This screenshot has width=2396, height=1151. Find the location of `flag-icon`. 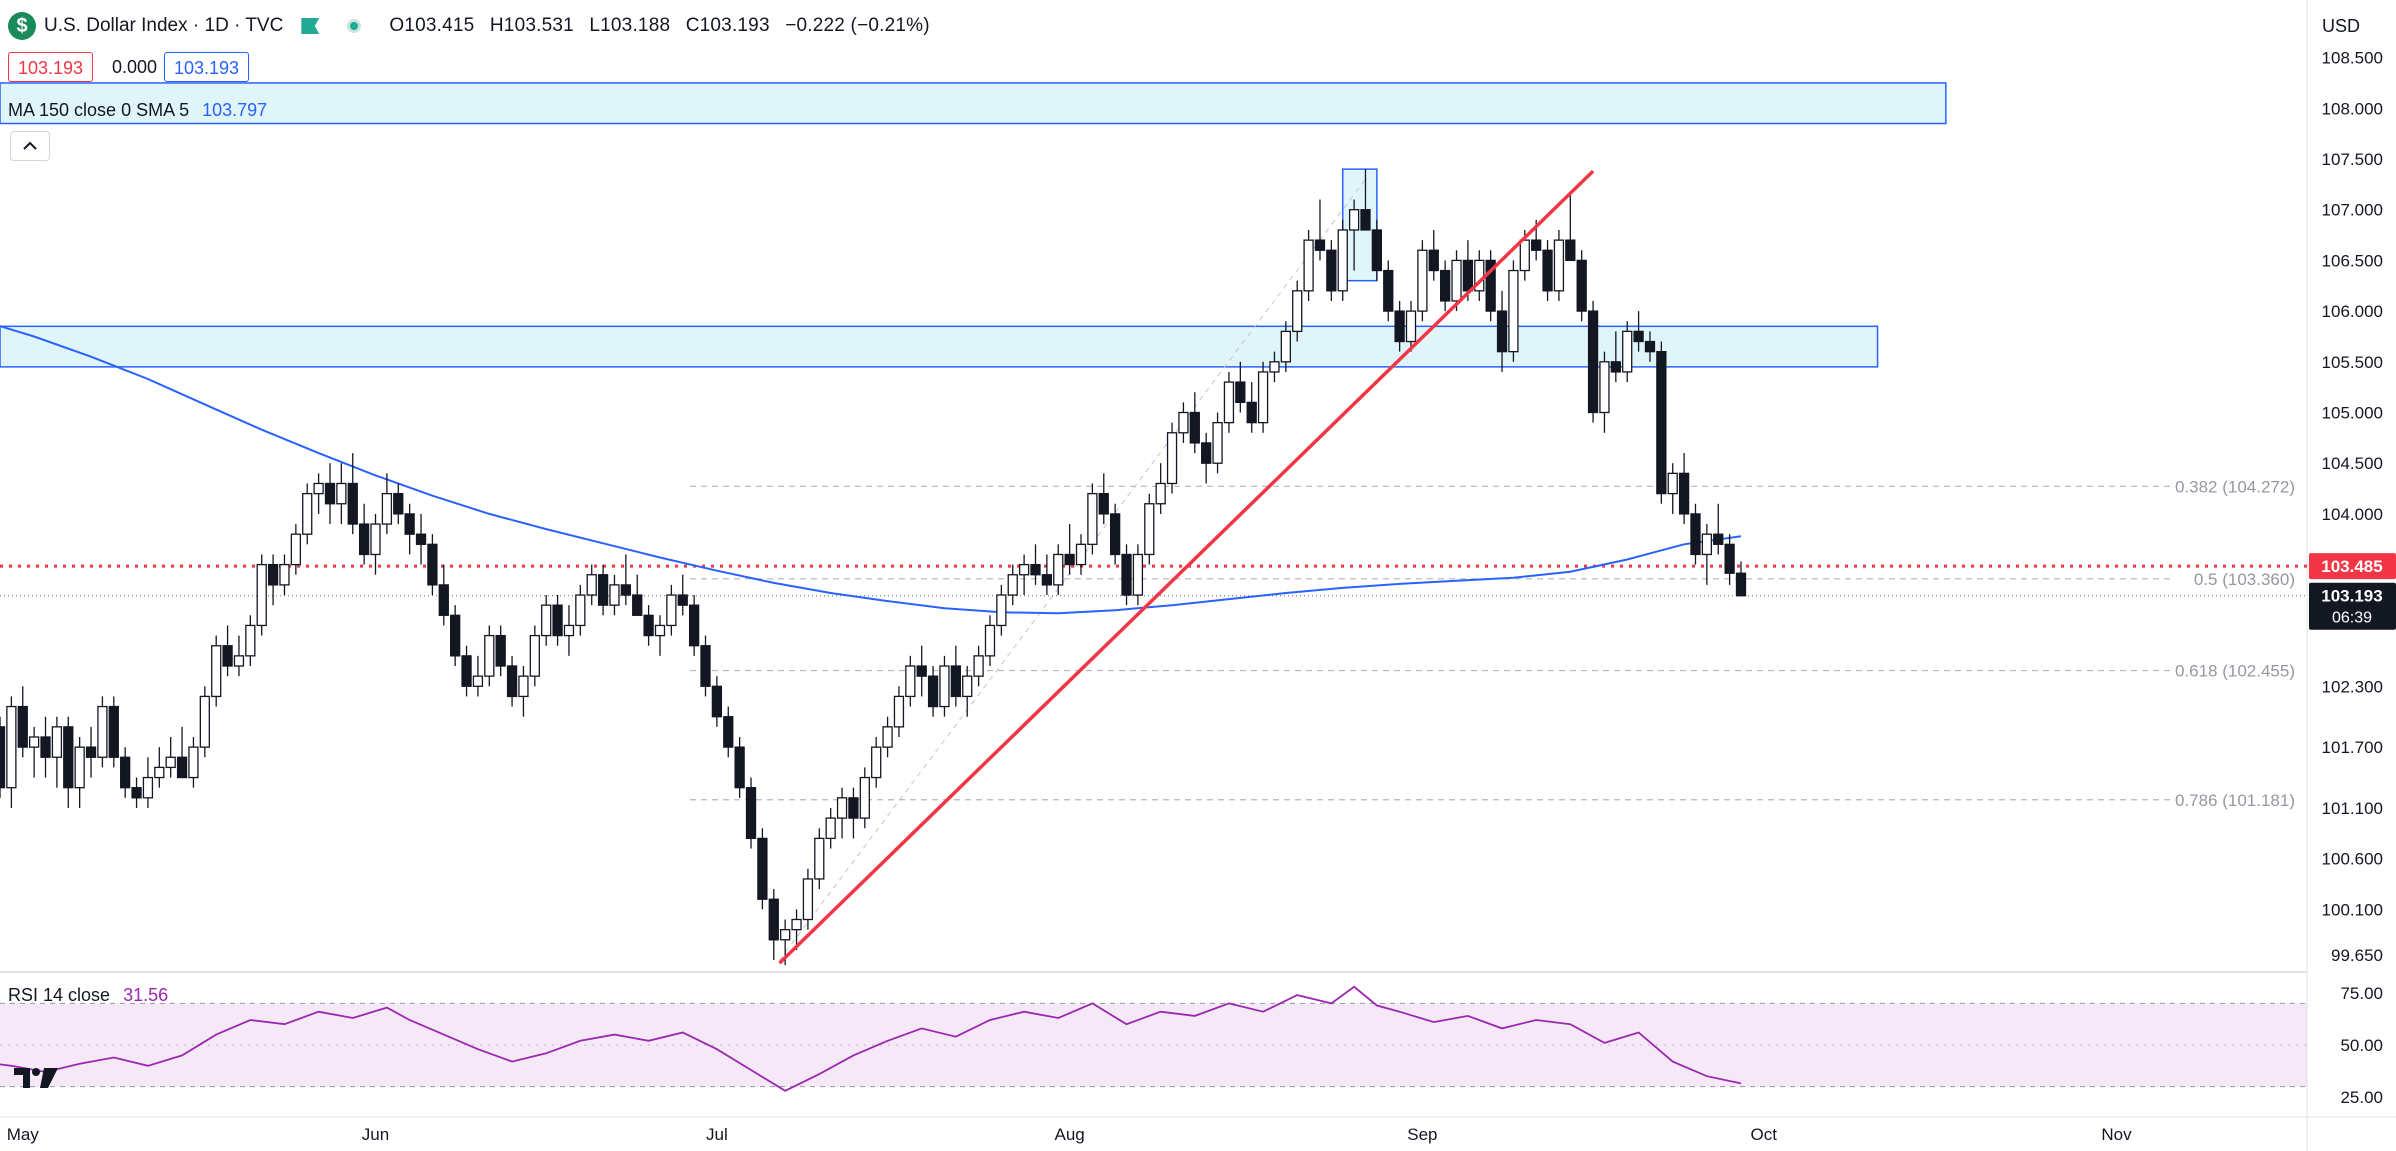

flag-icon is located at coordinates (310, 26).